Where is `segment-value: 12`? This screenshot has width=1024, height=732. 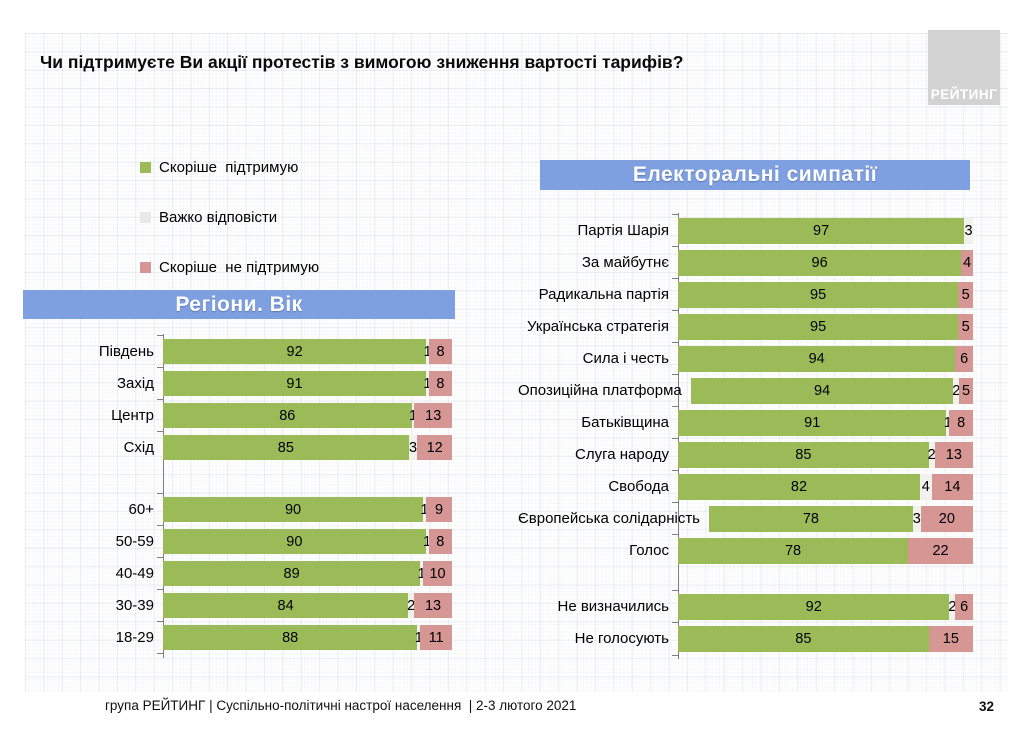
segment-value: 12 is located at coordinates (434, 447).